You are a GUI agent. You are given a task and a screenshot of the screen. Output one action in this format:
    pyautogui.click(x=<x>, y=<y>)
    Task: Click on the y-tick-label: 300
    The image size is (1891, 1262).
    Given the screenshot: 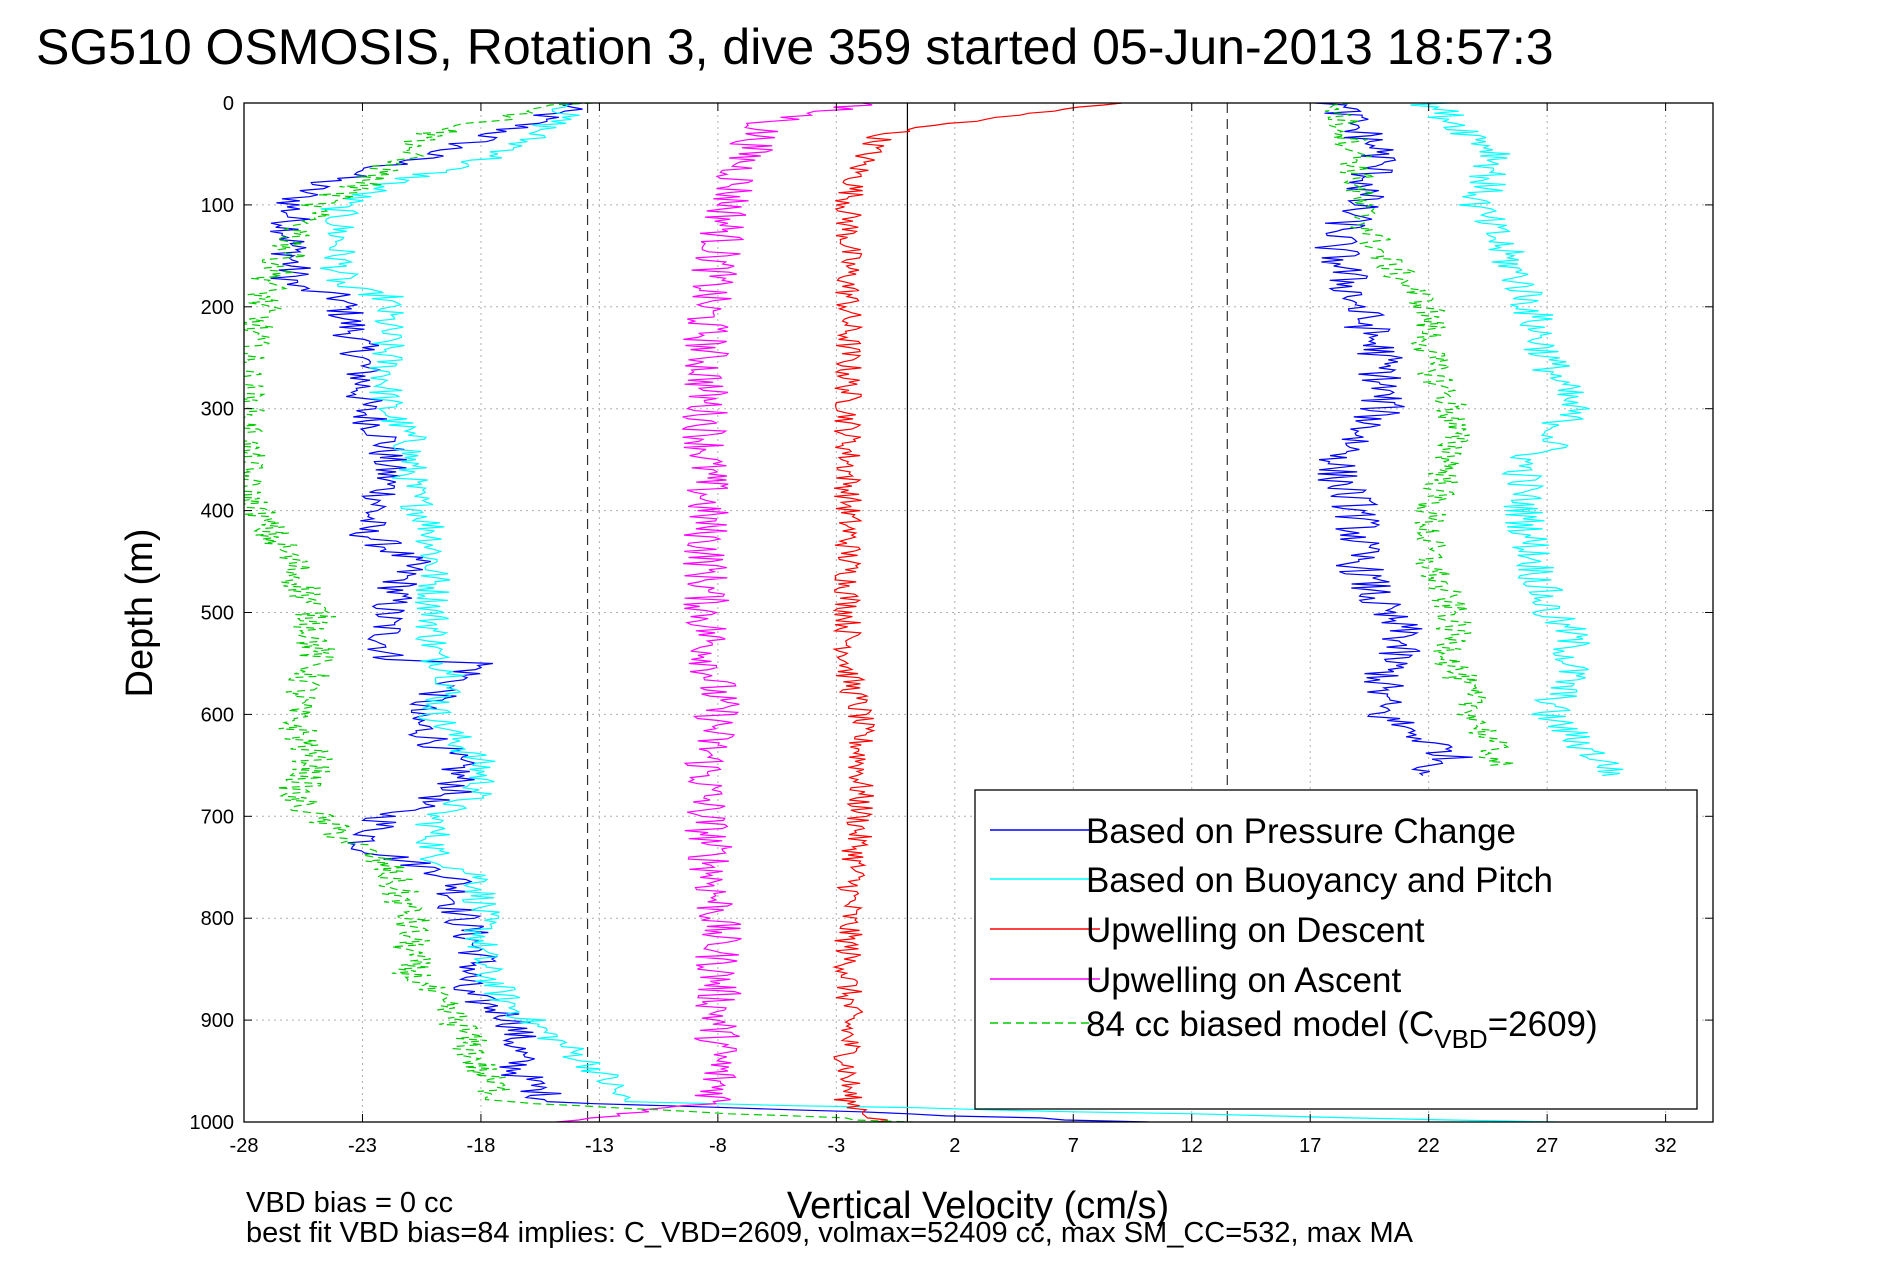 What is the action you would take?
    pyautogui.click(x=217, y=410)
    